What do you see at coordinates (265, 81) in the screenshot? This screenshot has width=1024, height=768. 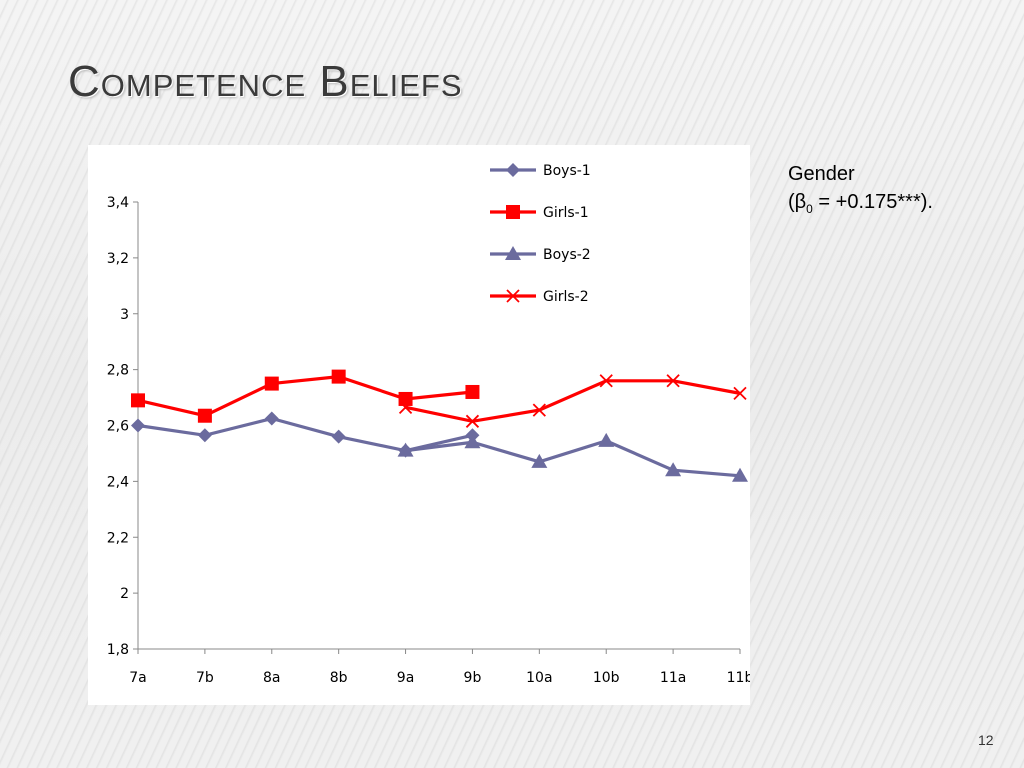 I see `slide-title: Competence Beliefs` at bounding box center [265, 81].